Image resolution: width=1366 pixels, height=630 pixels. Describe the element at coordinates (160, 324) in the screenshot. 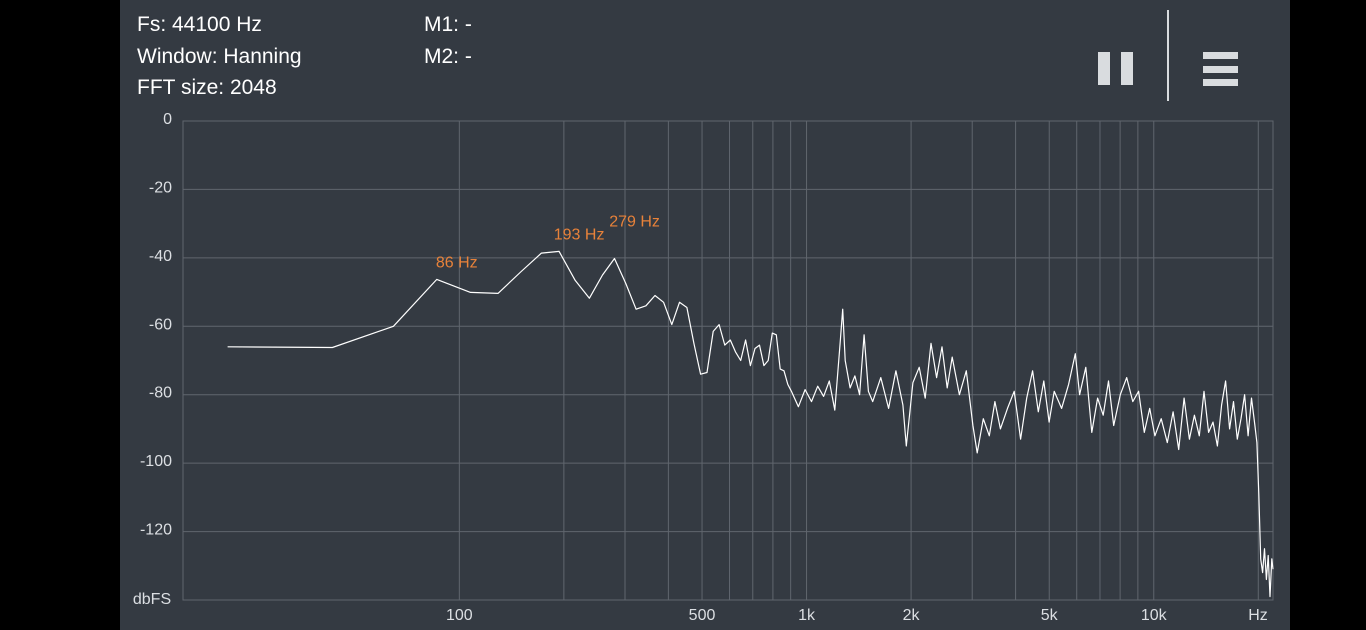

I see `y-tick-label: -60` at that location.